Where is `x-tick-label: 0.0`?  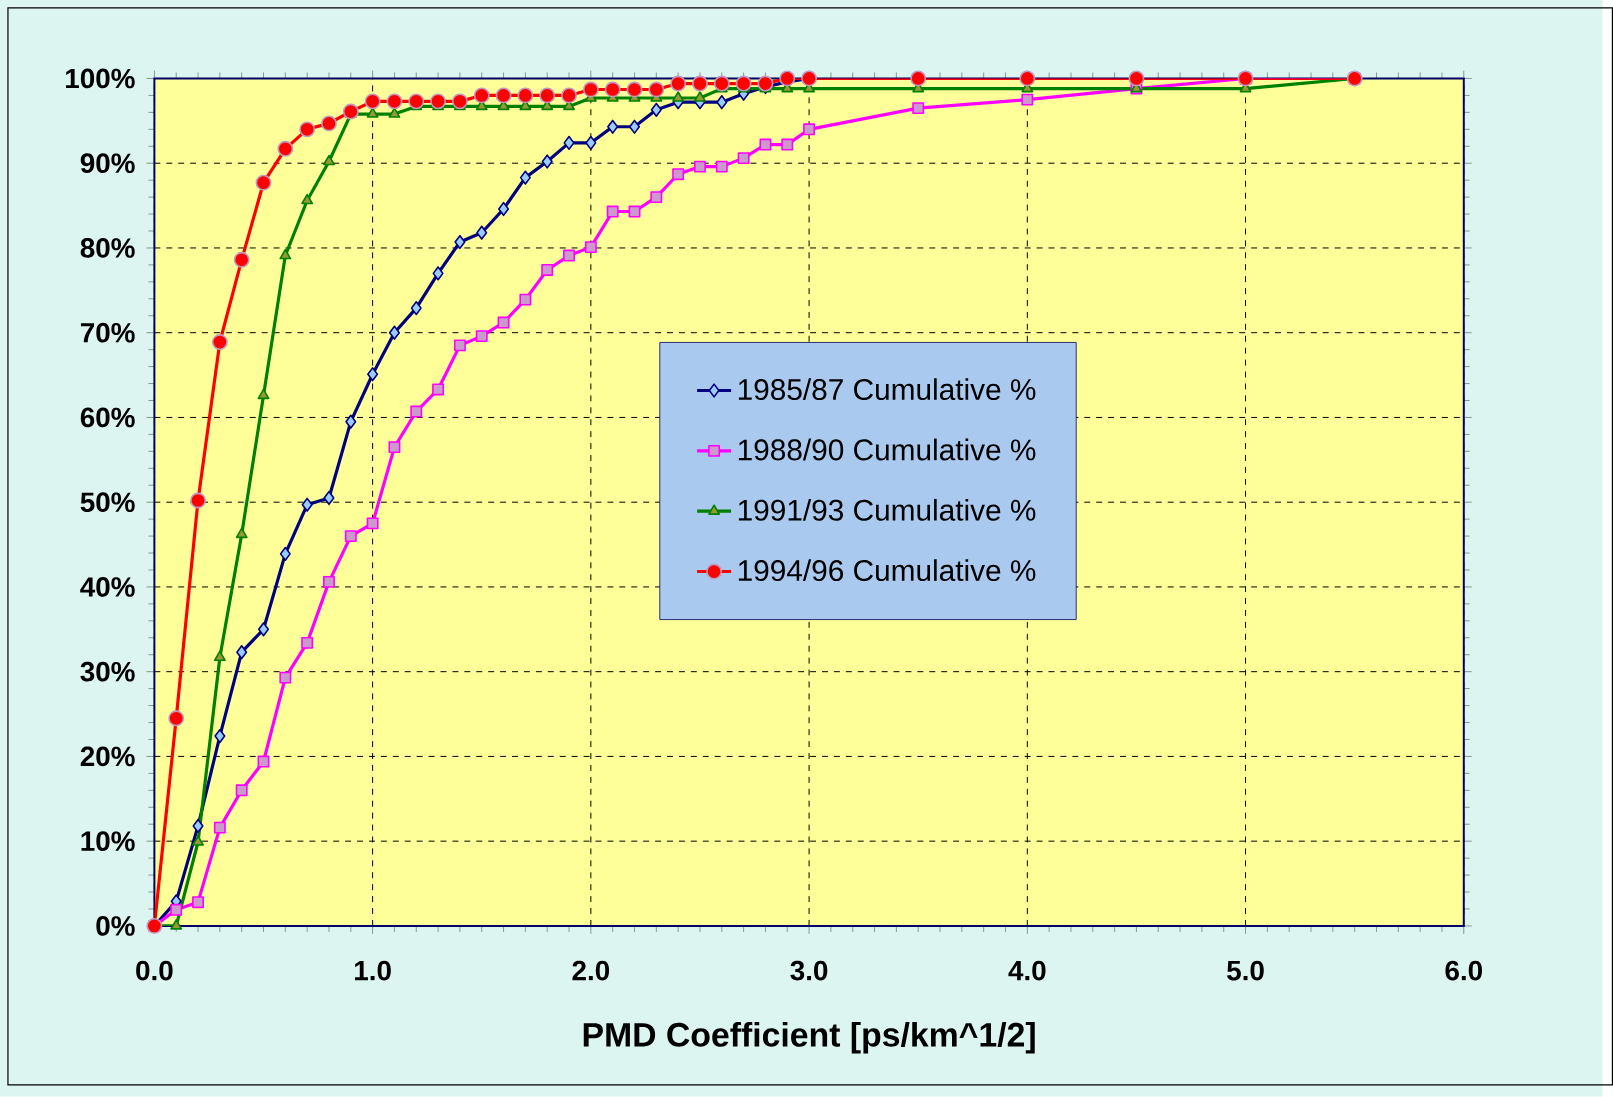
x-tick-label: 0.0 is located at coordinates (154, 970).